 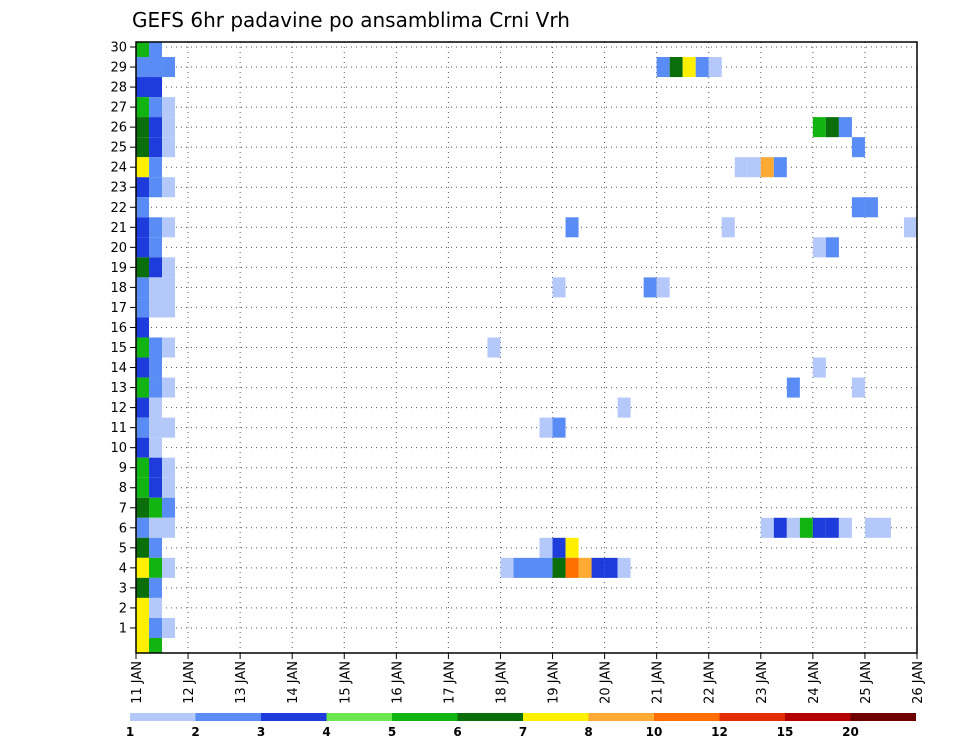 I want to click on x-tick-label: 13 JAN, so click(x=241, y=682).